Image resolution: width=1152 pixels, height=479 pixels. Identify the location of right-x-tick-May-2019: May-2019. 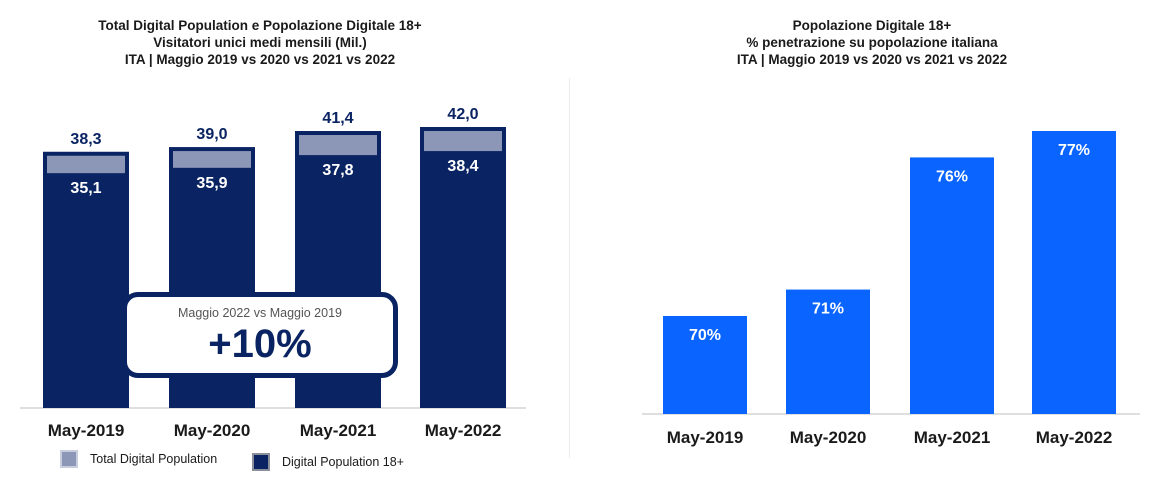
(705, 437).